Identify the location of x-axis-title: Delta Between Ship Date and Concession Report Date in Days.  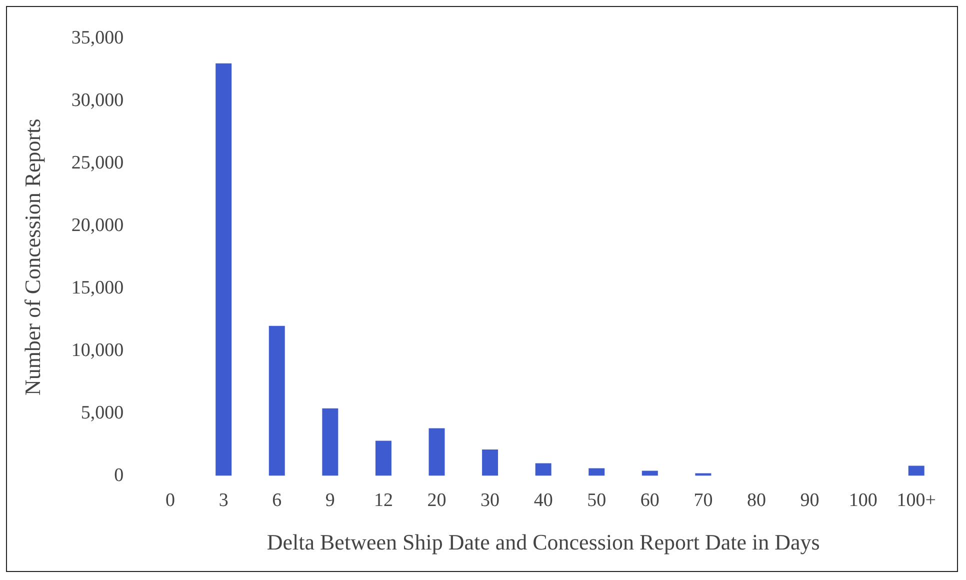
(543, 542).